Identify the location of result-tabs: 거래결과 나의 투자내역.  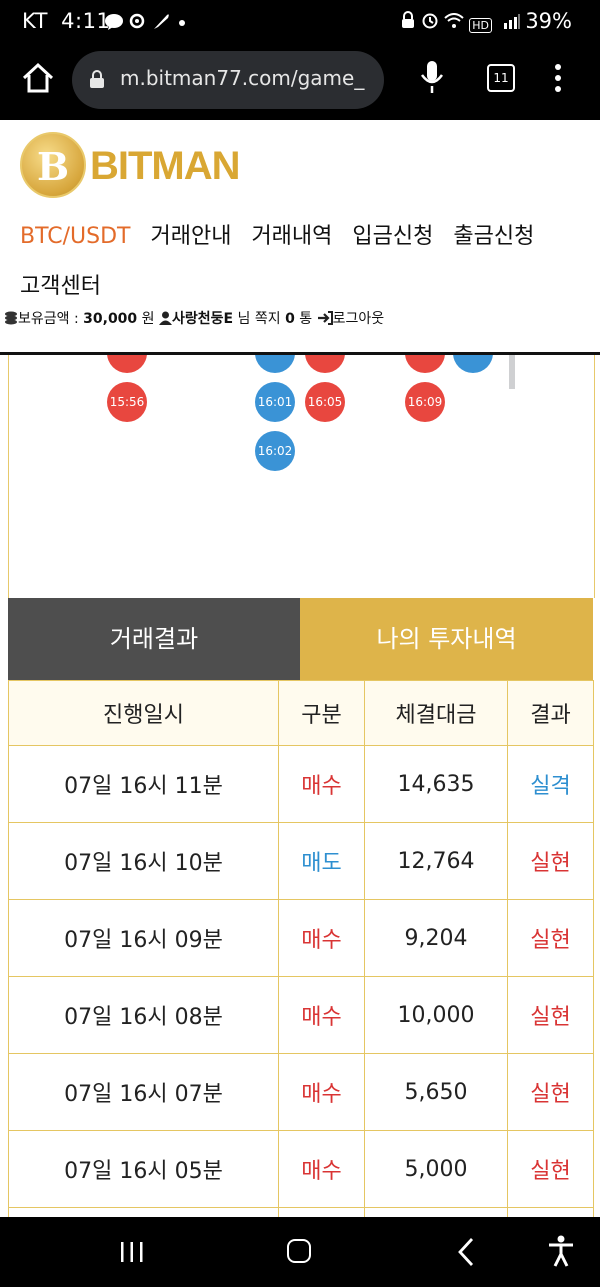
(300, 639).